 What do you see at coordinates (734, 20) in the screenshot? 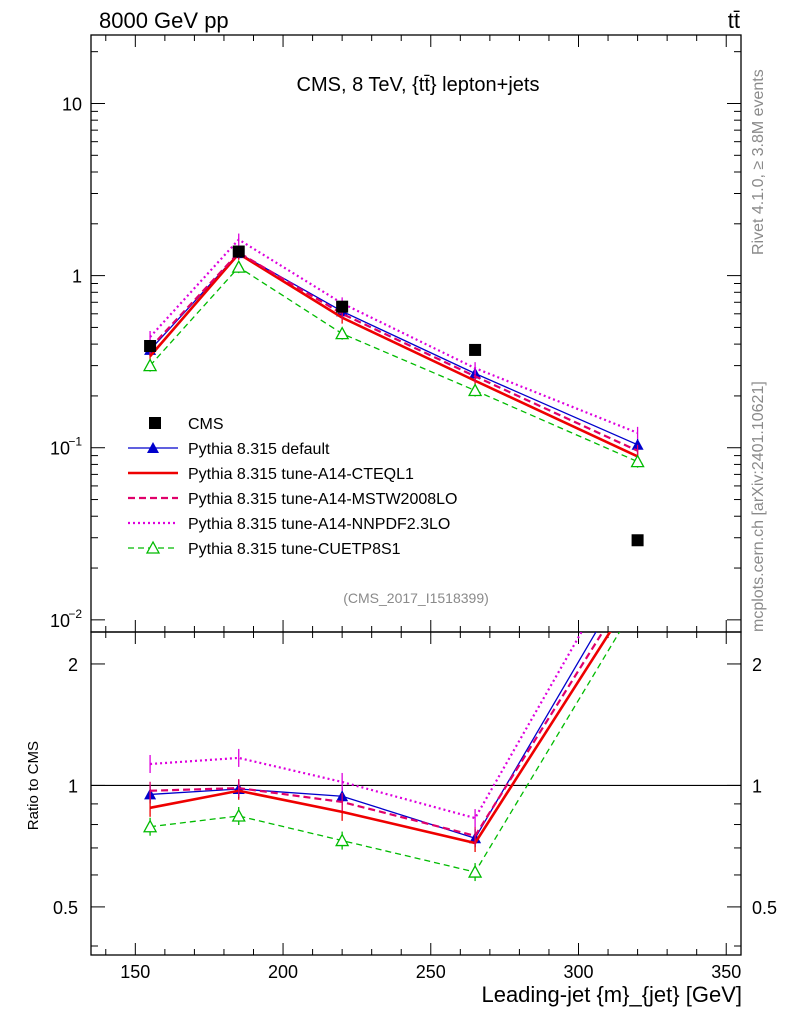
I see `header-right-label: tt̄` at bounding box center [734, 20].